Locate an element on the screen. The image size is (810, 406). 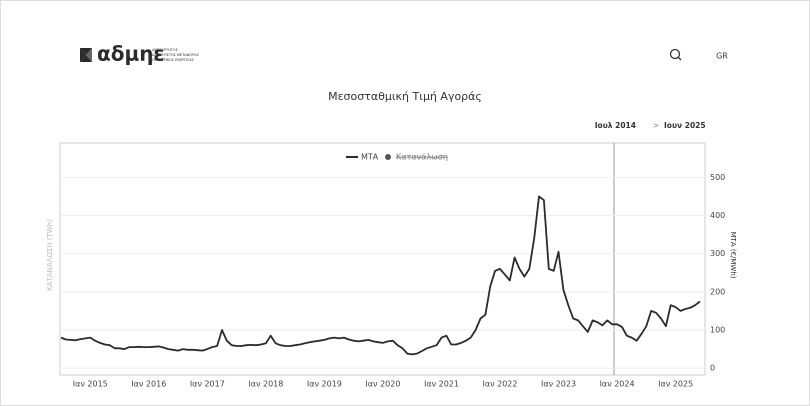
x-tick-label: Ιαν 2017 is located at coordinates (207, 384).